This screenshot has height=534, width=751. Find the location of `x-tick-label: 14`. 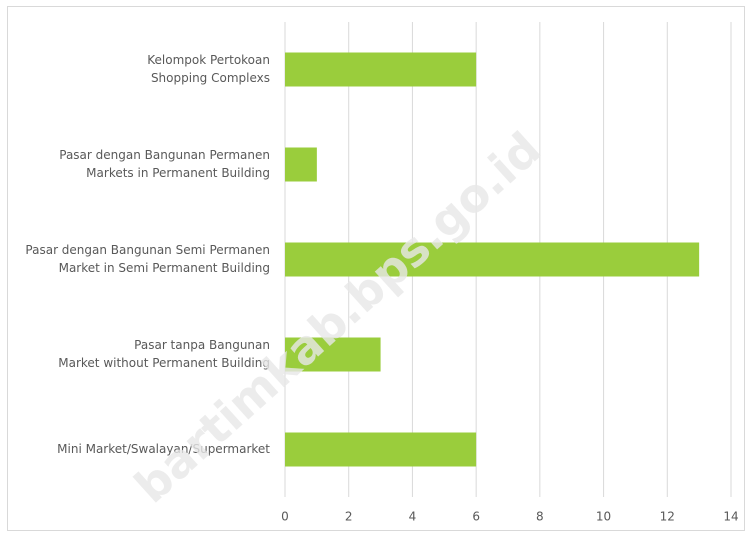

x-tick-label: 14 is located at coordinates (730, 517).